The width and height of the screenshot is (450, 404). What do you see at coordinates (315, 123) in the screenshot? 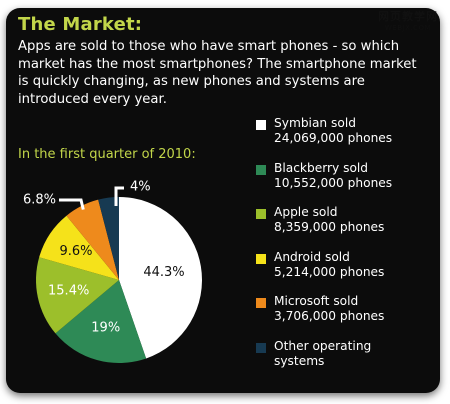
I see `legend-label: Symbian sold` at bounding box center [315, 123].